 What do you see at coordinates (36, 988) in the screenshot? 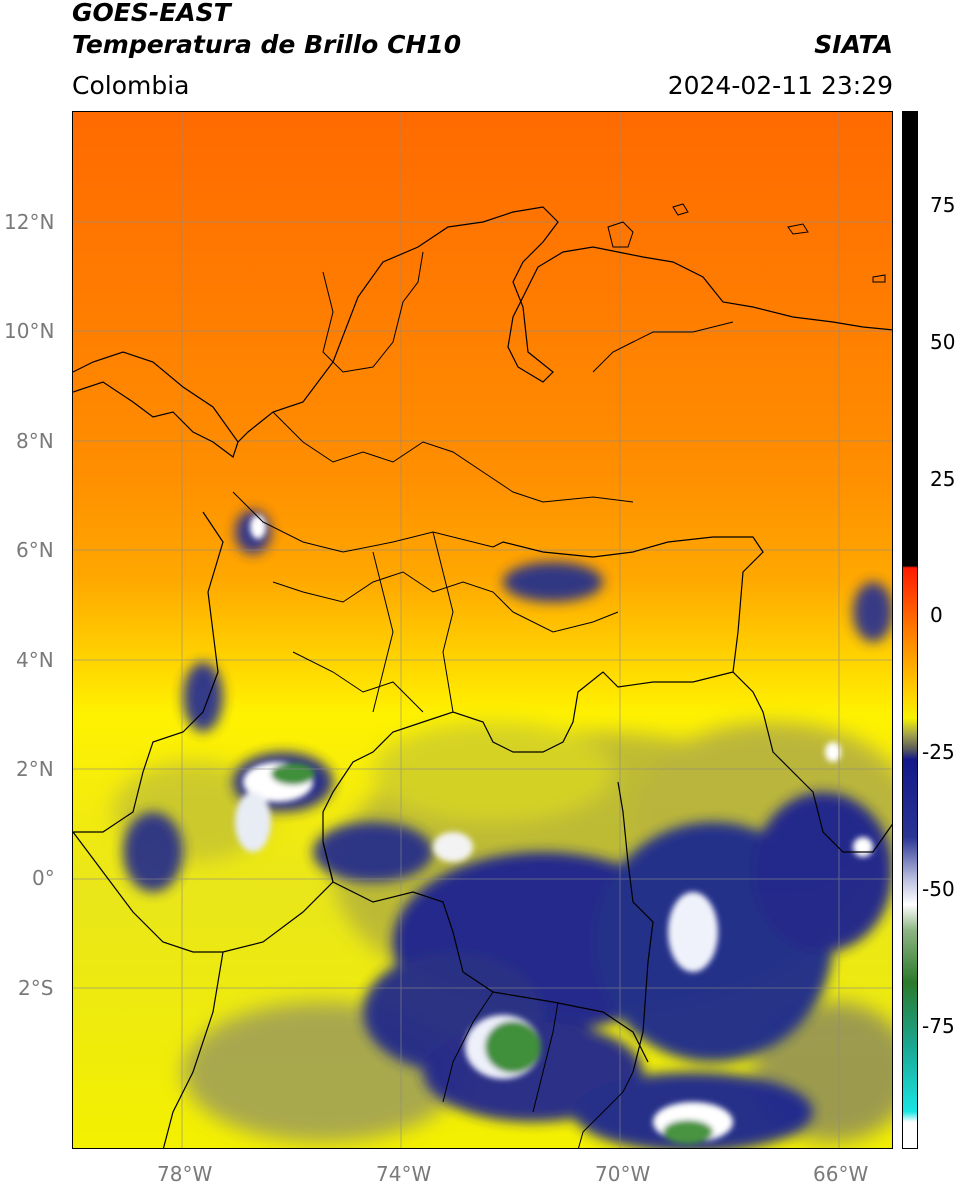
I see `lat-tick-2S: 2°S` at bounding box center [36, 988].